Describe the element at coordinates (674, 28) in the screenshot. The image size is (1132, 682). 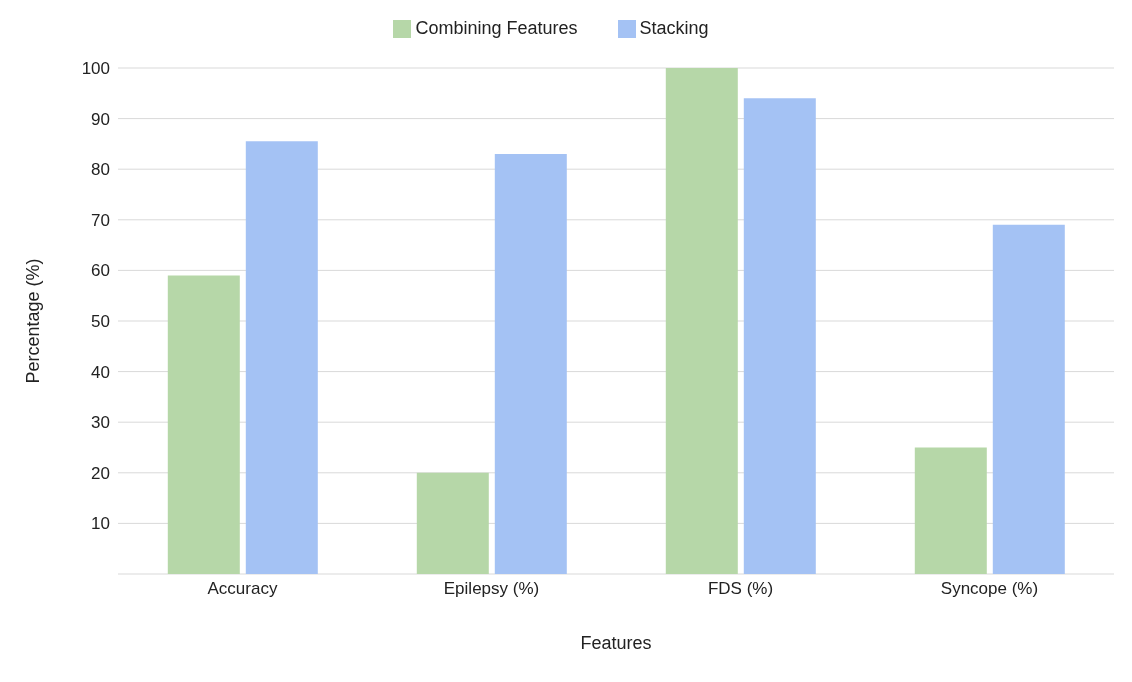
I see `legend-label: Stacking` at that location.